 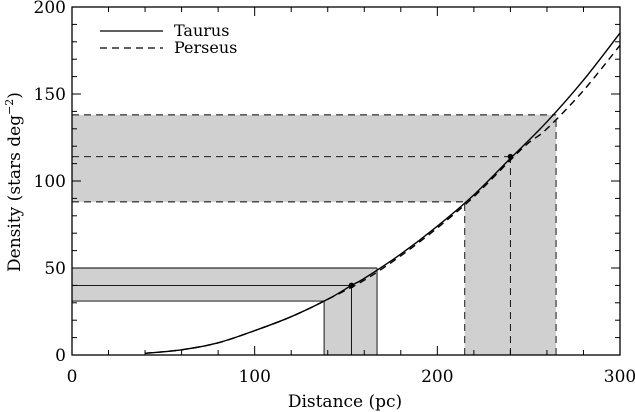 I want to click on marked-points, so click(x=431, y=221).